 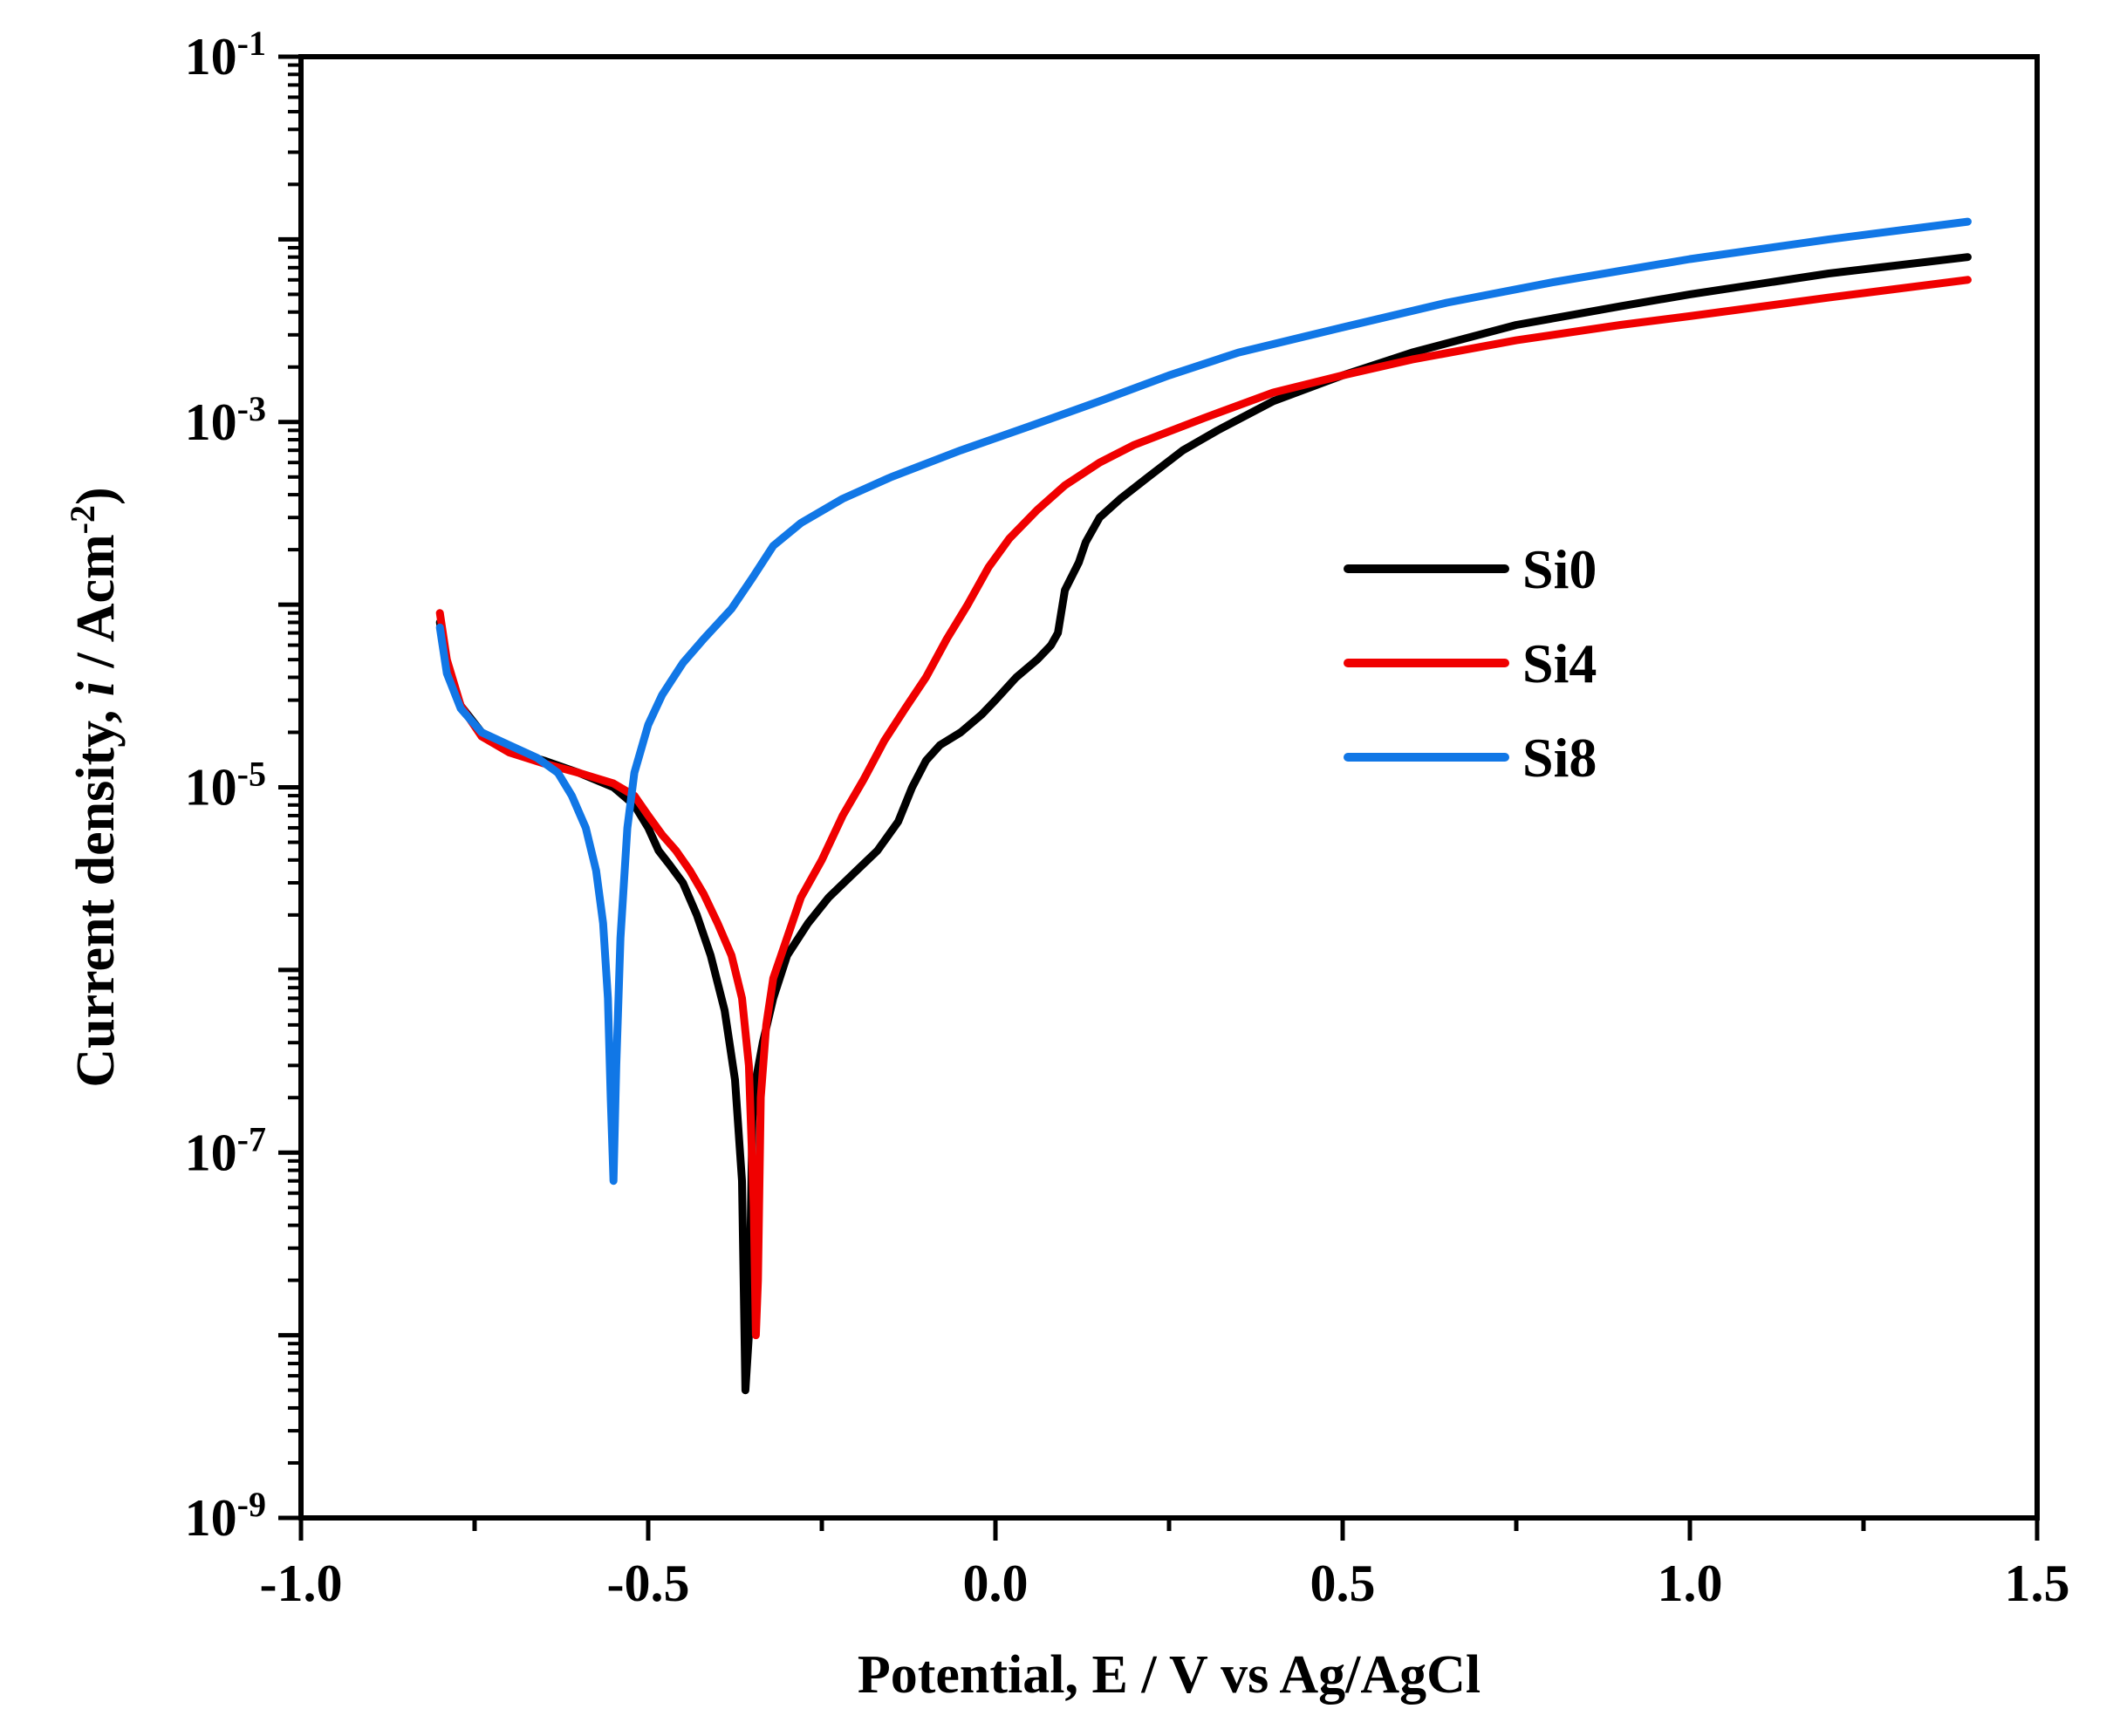 I want to click on y-axis-title-exp: -2, so click(x=82, y=519).